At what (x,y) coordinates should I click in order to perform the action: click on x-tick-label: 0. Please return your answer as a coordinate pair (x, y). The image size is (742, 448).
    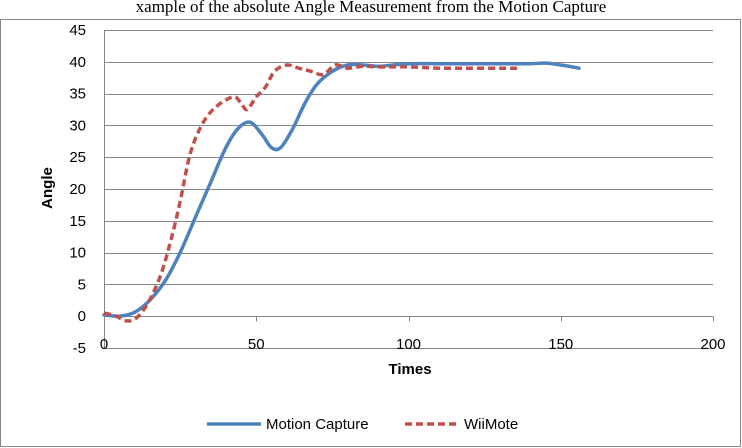
    Looking at the image, I should click on (104, 344).